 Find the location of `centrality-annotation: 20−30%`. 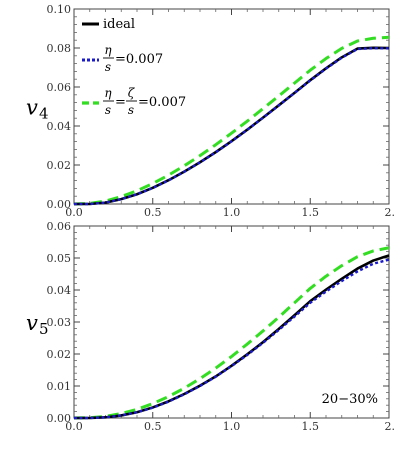

centrality-annotation: 20−30% is located at coordinates (350, 399).